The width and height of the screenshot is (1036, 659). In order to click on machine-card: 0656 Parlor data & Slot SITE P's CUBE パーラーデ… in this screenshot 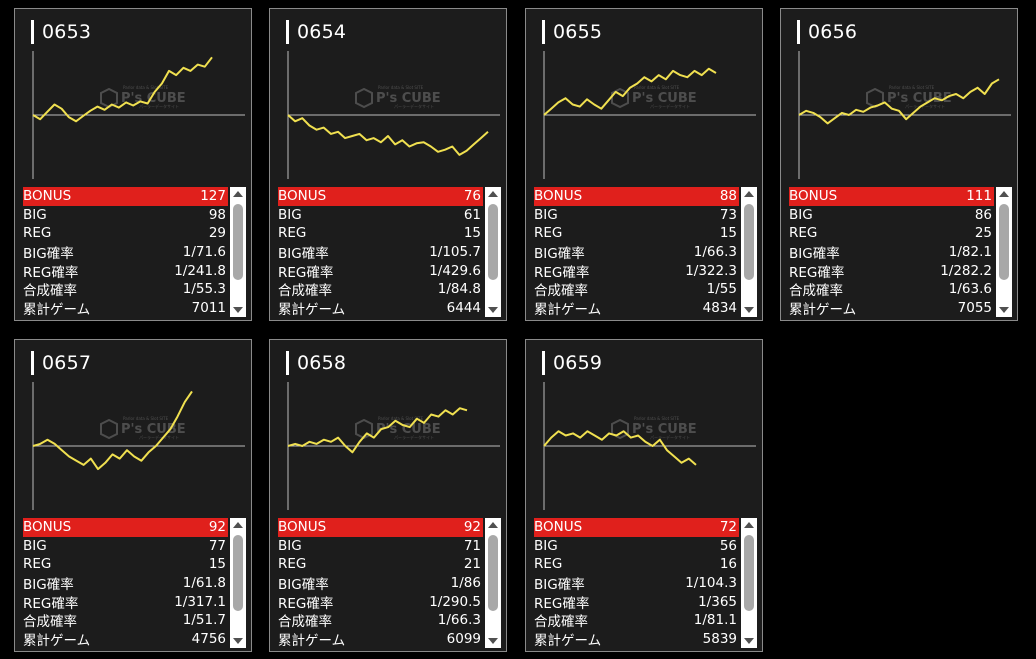, I will do `click(899, 164)`.